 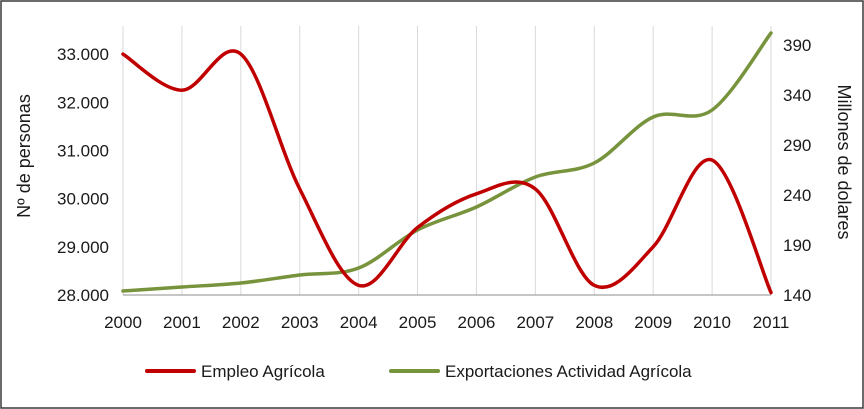 I want to click on y2-tick-label: 390, so click(x=797, y=45).